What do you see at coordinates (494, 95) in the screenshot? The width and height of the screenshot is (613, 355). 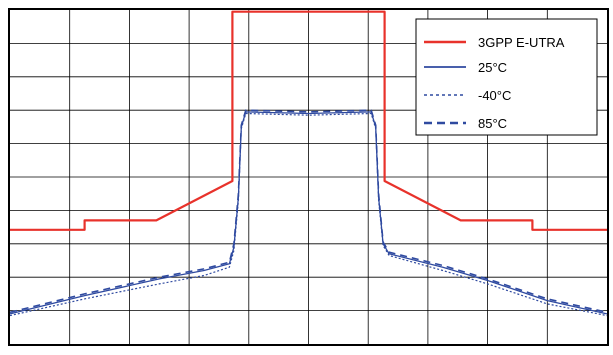 I see `legend-label-minus40c: -40°C` at bounding box center [494, 95].